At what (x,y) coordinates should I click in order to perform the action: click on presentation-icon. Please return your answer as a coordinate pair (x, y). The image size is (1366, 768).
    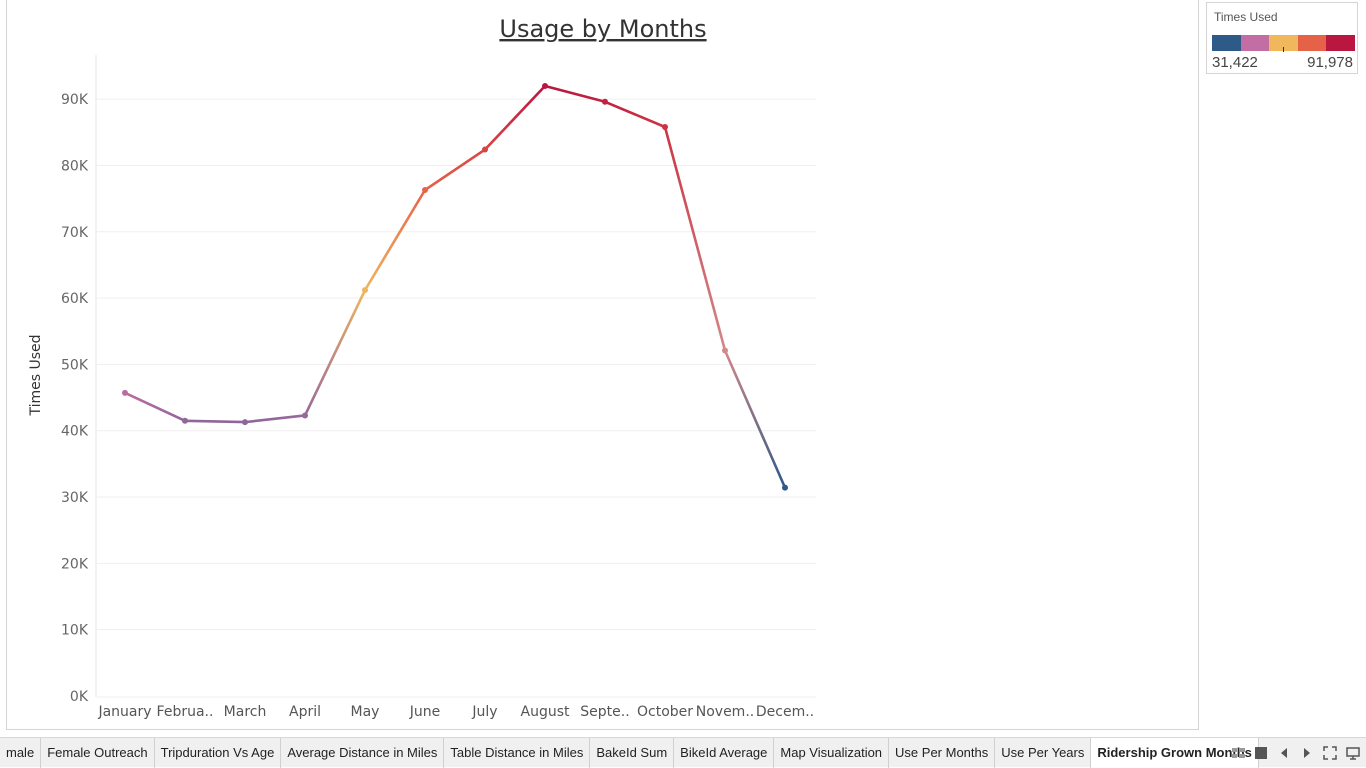
    Looking at the image, I should click on (1353, 753).